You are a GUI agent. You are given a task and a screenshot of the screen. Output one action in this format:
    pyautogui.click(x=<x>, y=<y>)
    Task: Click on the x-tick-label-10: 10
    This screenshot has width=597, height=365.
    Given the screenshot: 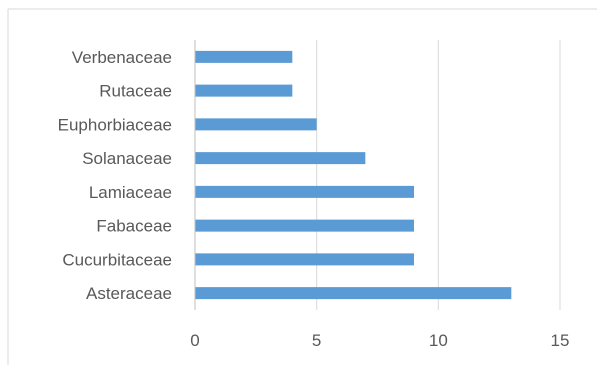 What is the action you would take?
    pyautogui.click(x=438, y=340)
    